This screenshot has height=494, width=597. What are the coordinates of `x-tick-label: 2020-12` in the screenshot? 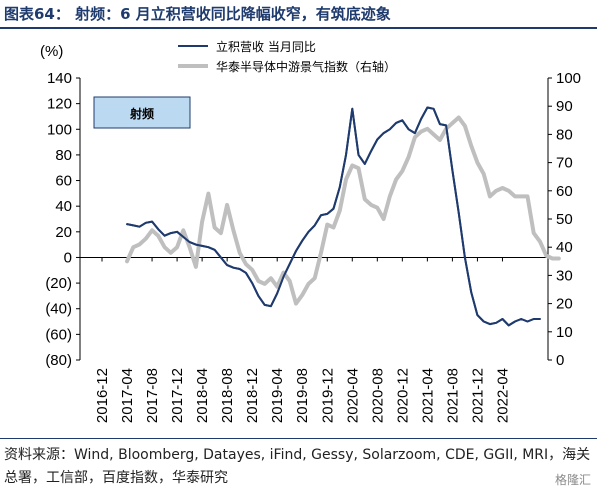 It's located at (402, 395).